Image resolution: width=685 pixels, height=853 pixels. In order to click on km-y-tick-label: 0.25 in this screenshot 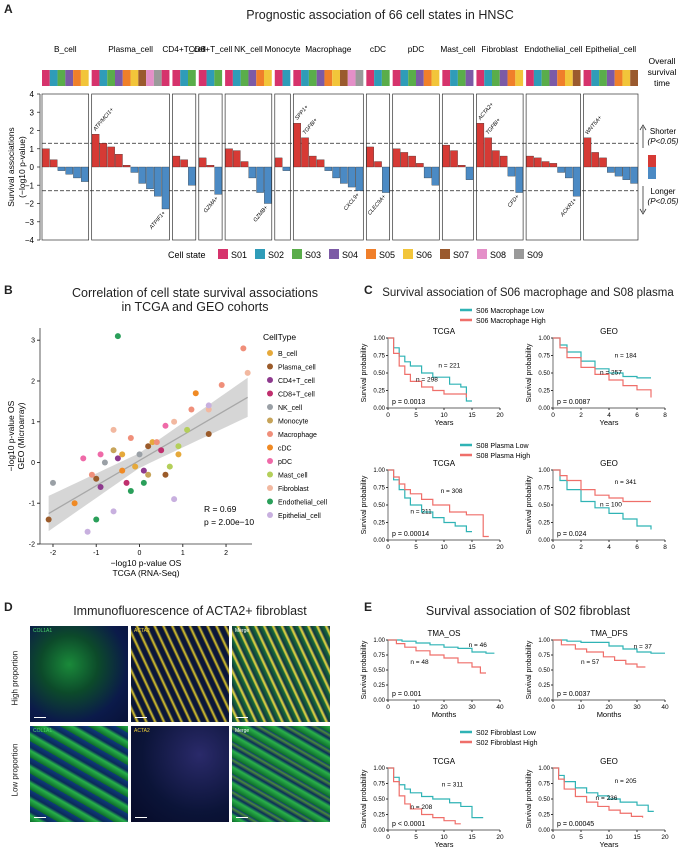, I will do `click(379, 686)`.